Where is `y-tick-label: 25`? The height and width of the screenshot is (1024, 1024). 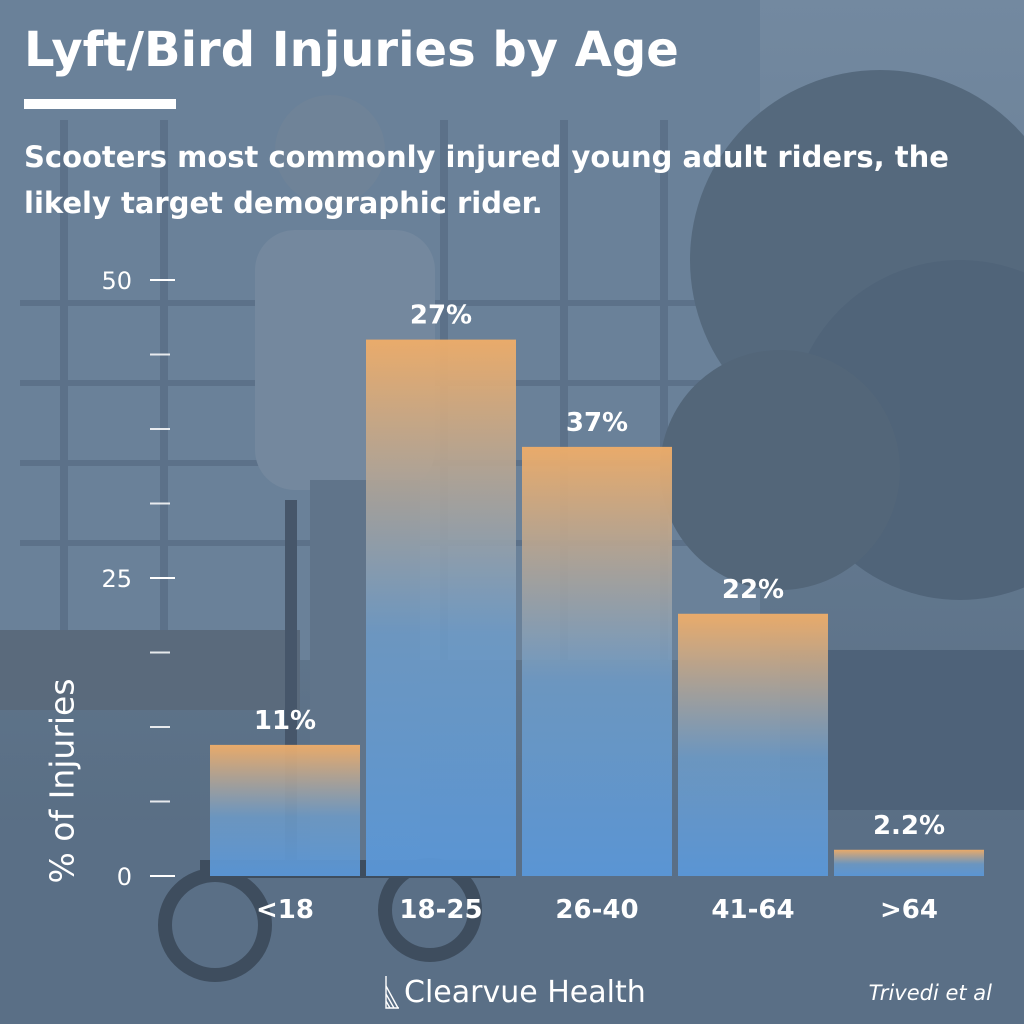
y-tick-label: 25 is located at coordinates (116, 579).